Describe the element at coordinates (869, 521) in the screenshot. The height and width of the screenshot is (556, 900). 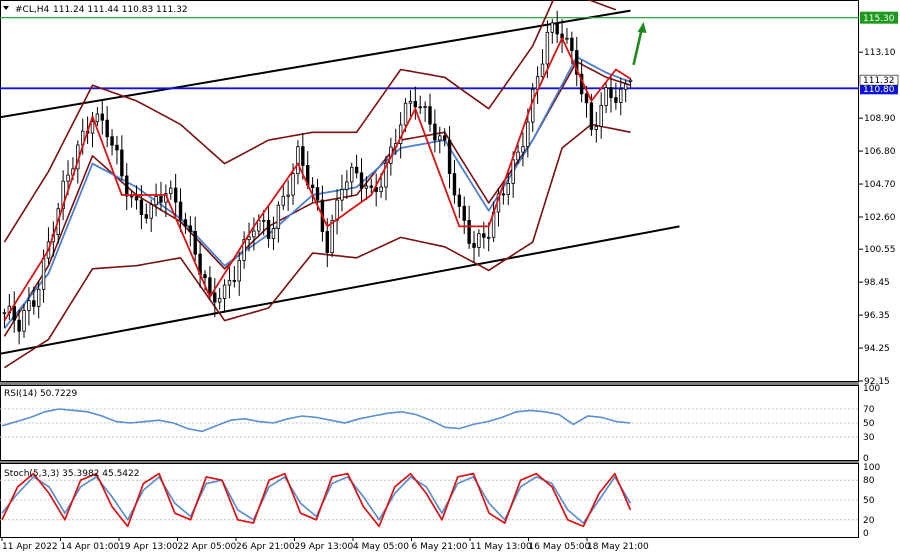
I see `stoch-tick-label: 20` at that location.